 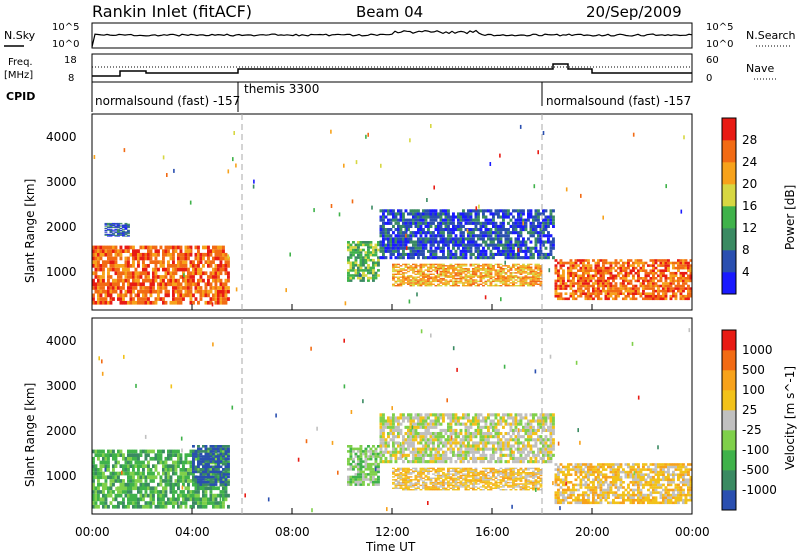 What do you see at coordinates (441, 269) in the screenshot?
I see `power-cells-cell-2030` at bounding box center [441, 269].